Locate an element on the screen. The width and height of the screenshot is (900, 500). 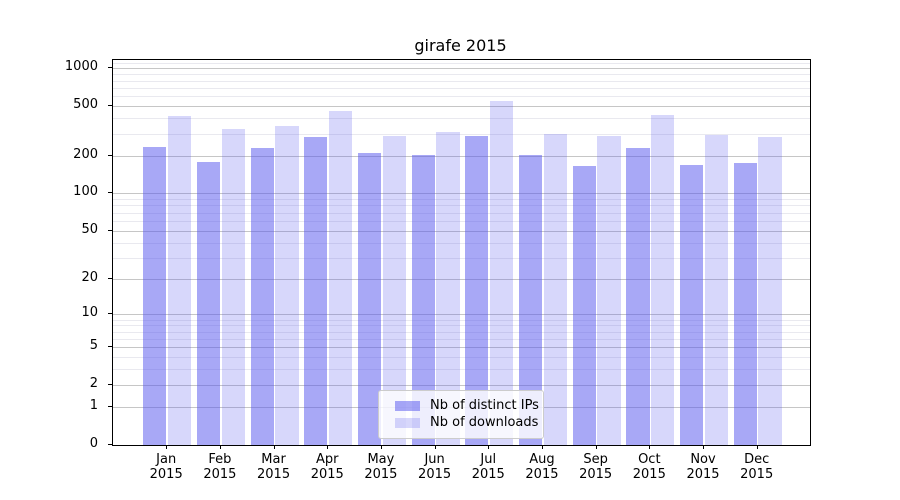
x-tick-label: May 2015 is located at coordinates (381, 467).